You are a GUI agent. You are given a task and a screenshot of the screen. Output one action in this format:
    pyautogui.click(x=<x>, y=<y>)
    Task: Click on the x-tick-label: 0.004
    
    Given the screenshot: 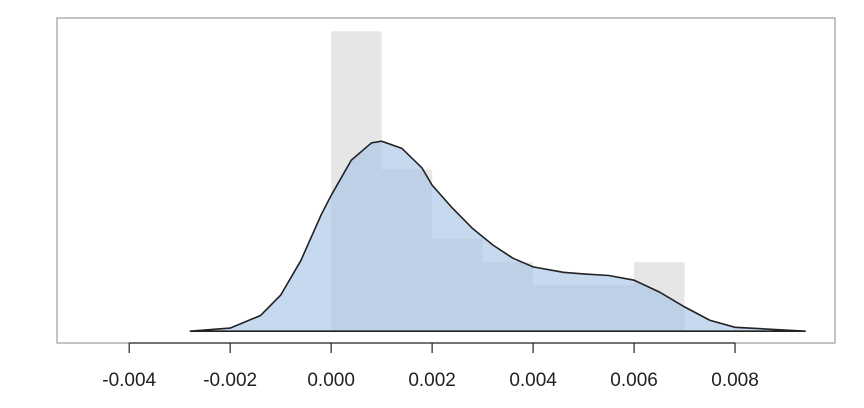 What is the action you would take?
    pyautogui.click(x=533, y=380)
    